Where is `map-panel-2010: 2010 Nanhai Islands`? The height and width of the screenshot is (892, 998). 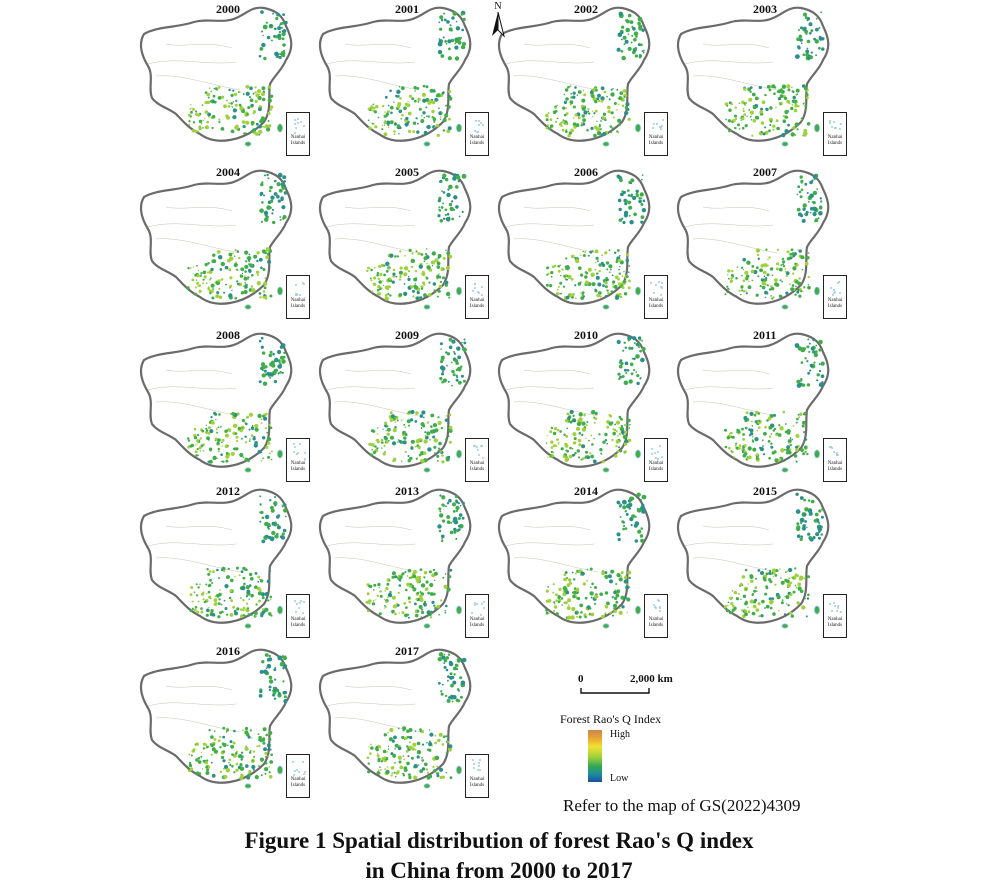
map-panel-2010: 2010 Nanhai Islands is located at coordinates (584, 409).